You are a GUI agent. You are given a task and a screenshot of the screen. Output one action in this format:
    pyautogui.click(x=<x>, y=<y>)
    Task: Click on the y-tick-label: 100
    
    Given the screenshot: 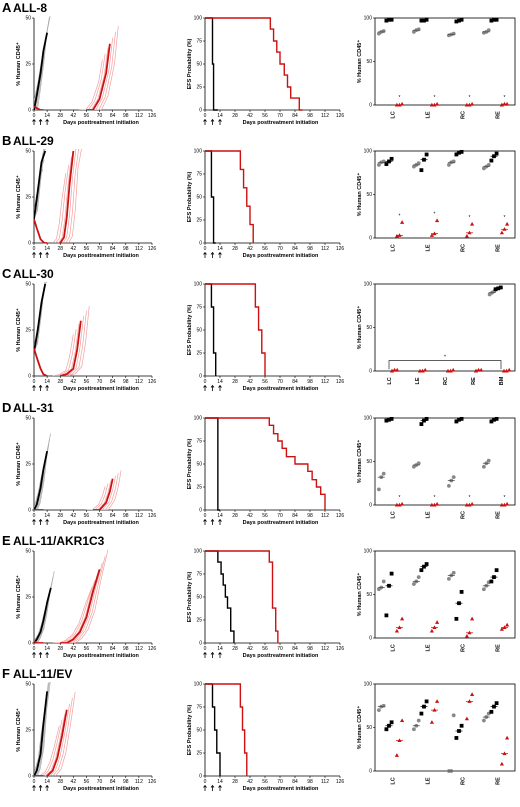 What is the action you would take?
    pyautogui.click(x=368, y=419)
    